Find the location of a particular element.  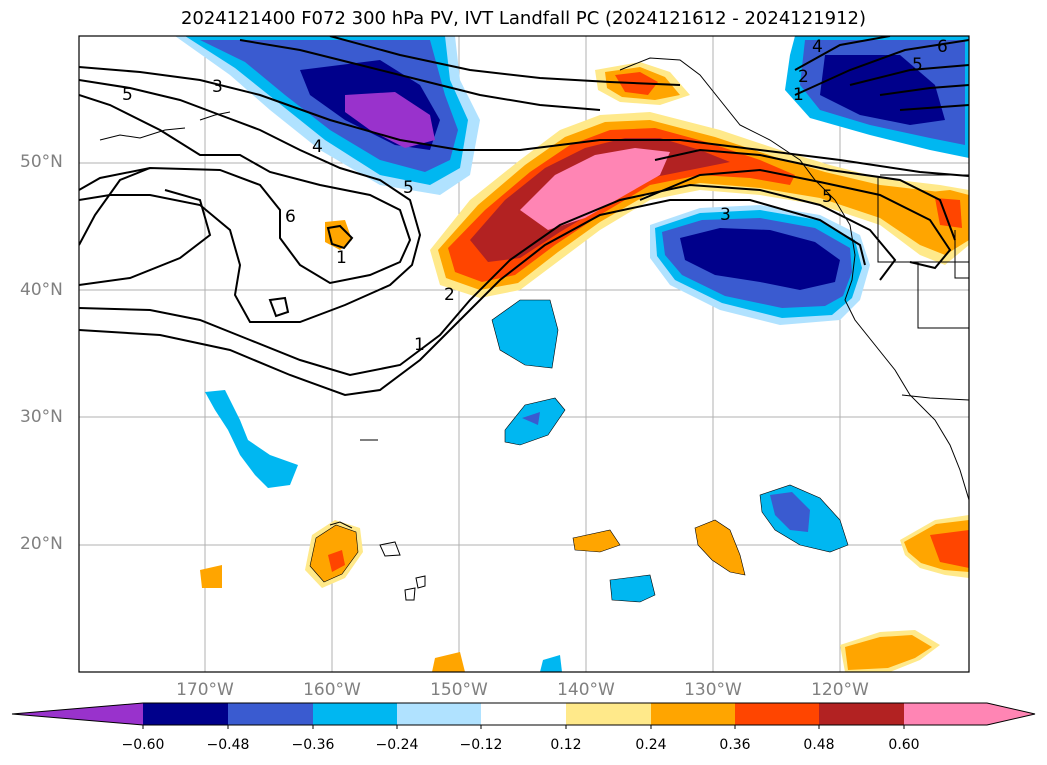

colorbar-tick-label: 0.36 is located at coordinates (735, 745).